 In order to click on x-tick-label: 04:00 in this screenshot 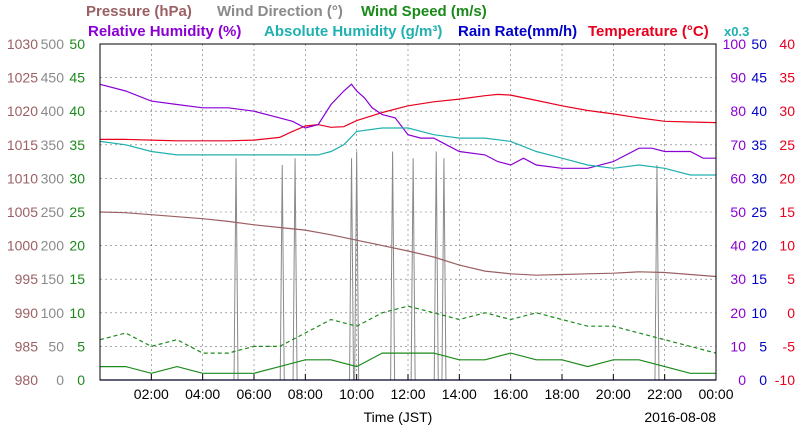, I will do `click(202, 394)`.